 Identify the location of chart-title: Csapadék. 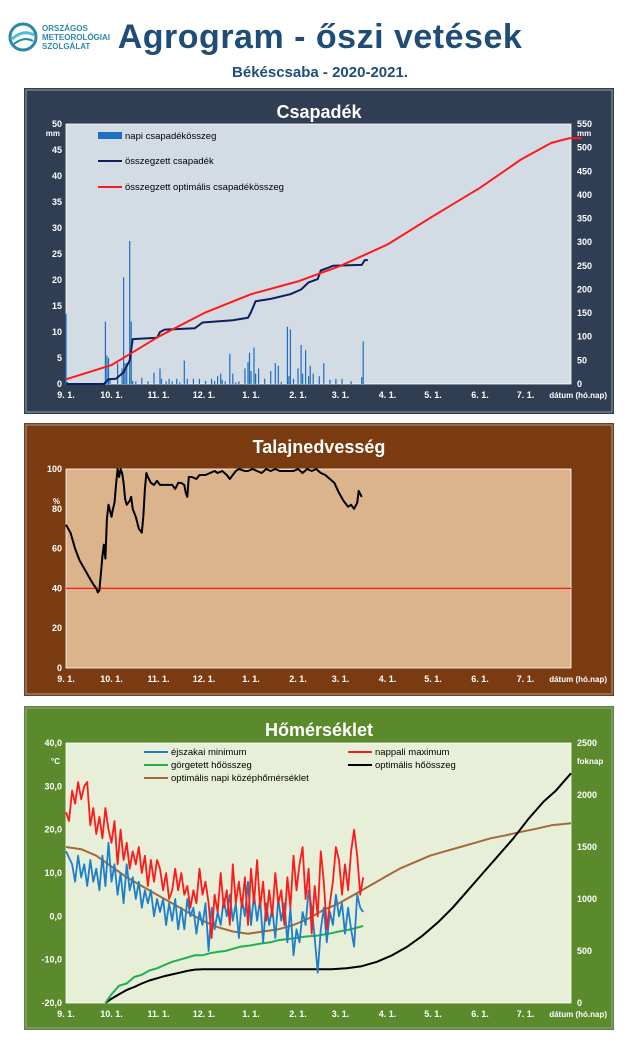
(319, 112).